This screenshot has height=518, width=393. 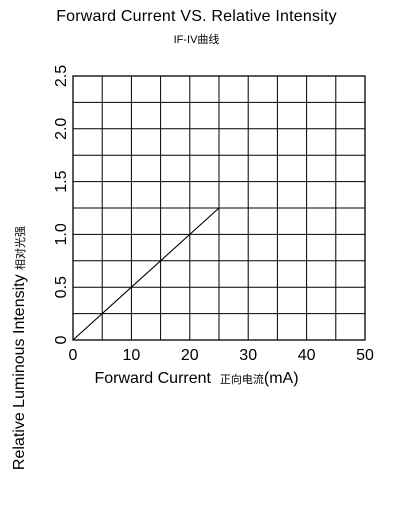 What do you see at coordinates (365, 355) in the screenshot?
I see `x-tick-label: 50` at bounding box center [365, 355].